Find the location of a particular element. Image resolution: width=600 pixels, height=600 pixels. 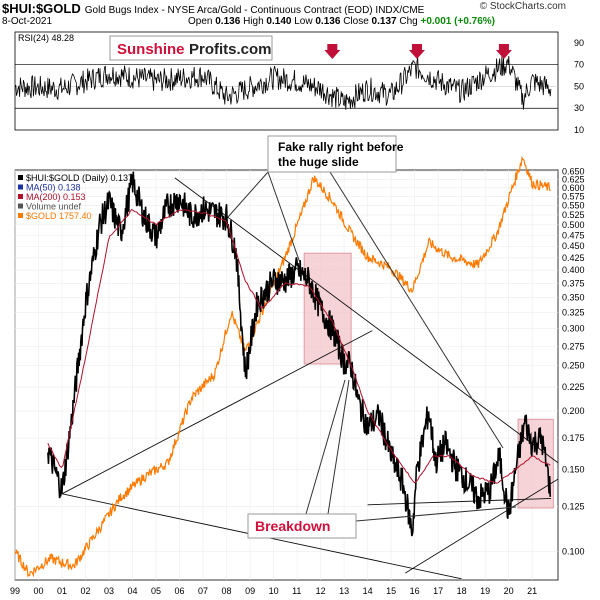

year-tick-label: 08 is located at coordinates (227, 591).